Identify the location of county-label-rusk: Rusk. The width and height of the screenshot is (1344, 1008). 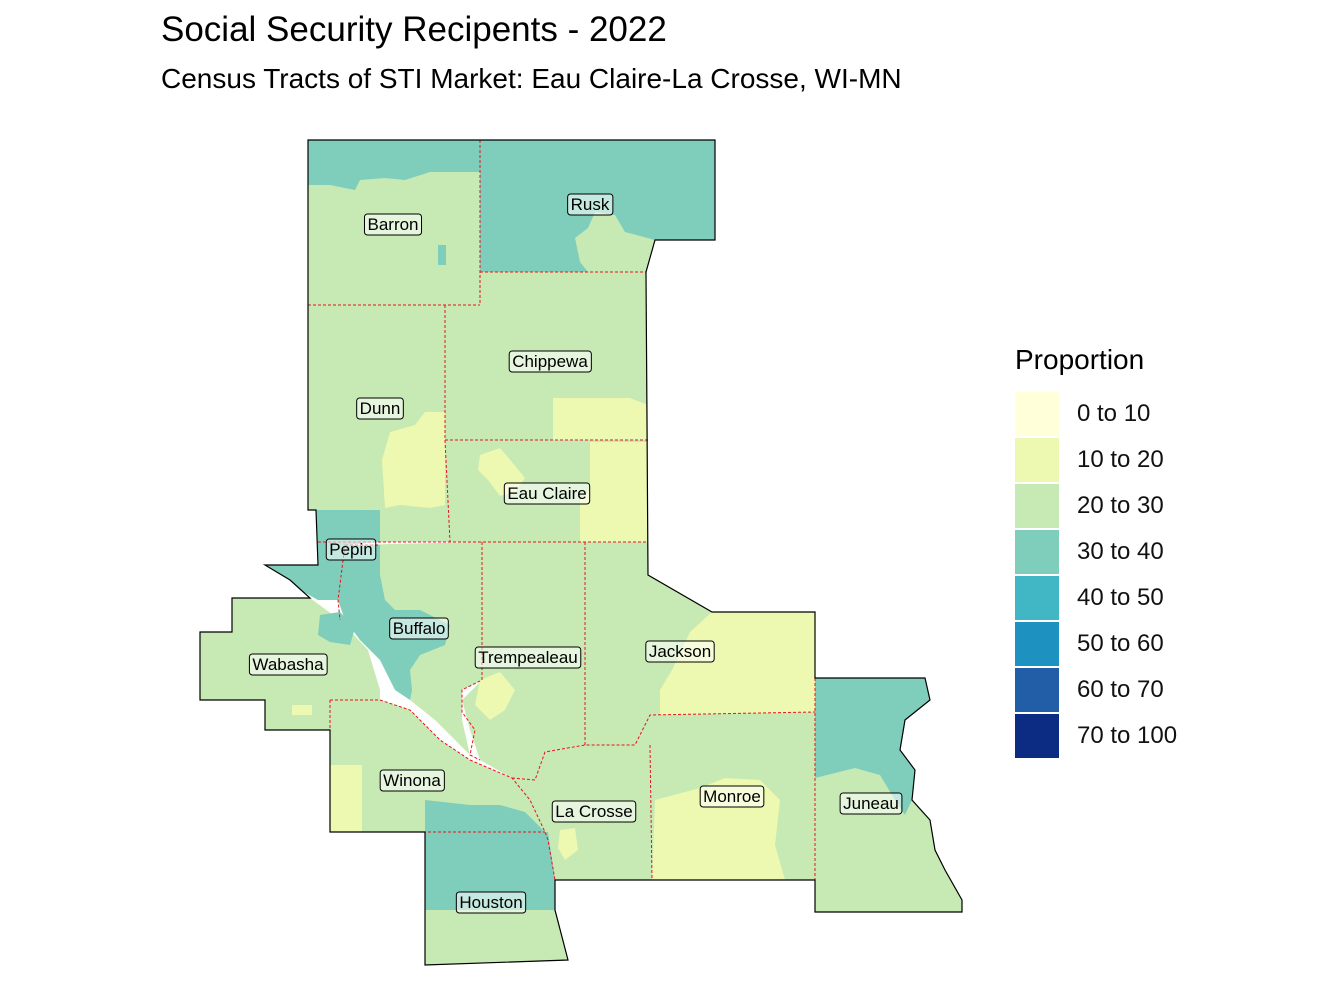
(590, 204).